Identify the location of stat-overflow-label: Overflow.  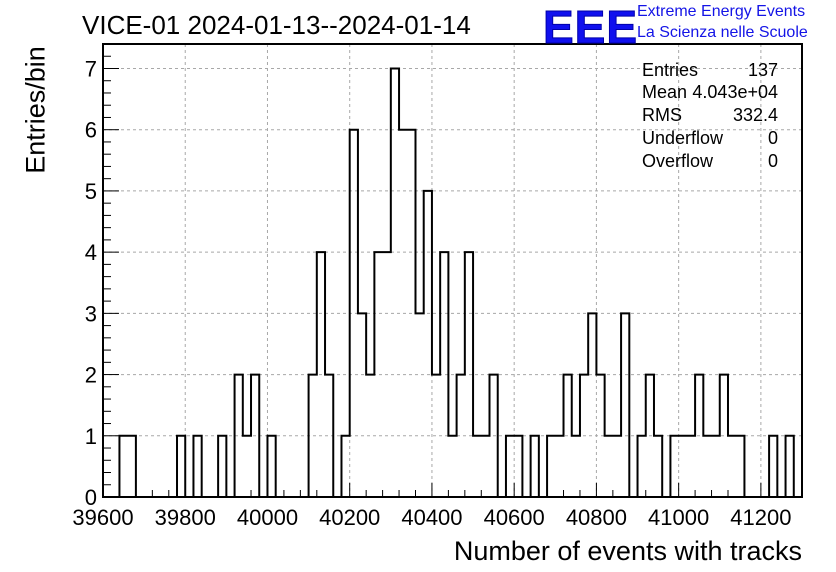
(678, 161).